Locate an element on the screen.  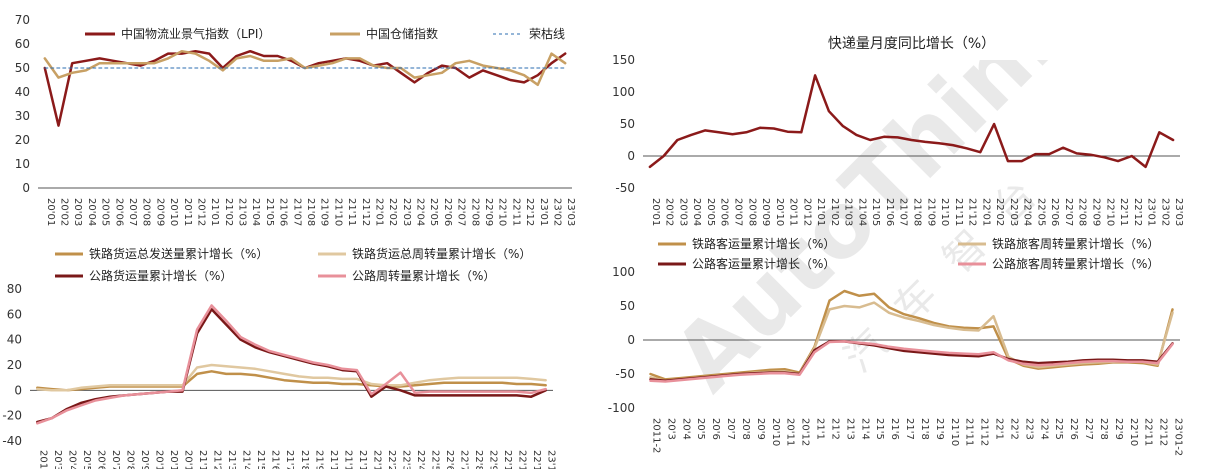
x-tick-label: 22'9 is located at coordinates (1118, 429).